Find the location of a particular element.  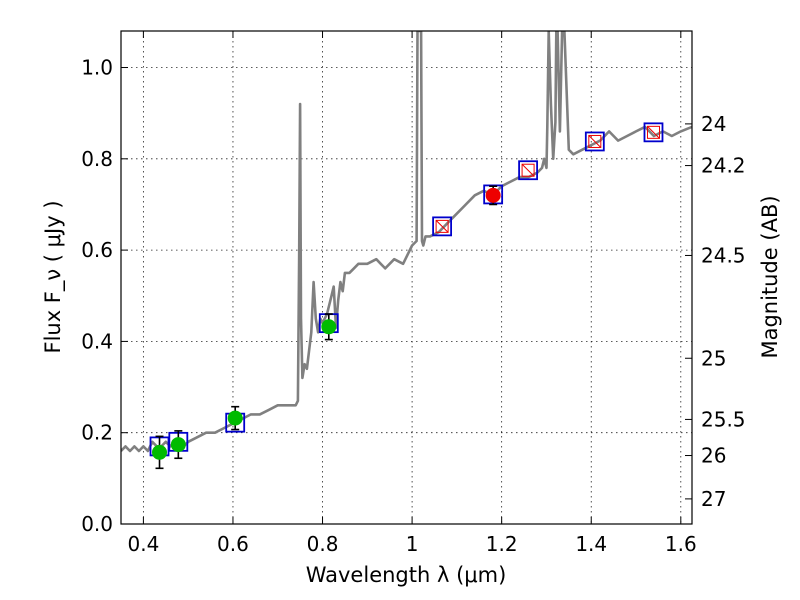

y-tick-label: 0.2 is located at coordinates (97, 433).